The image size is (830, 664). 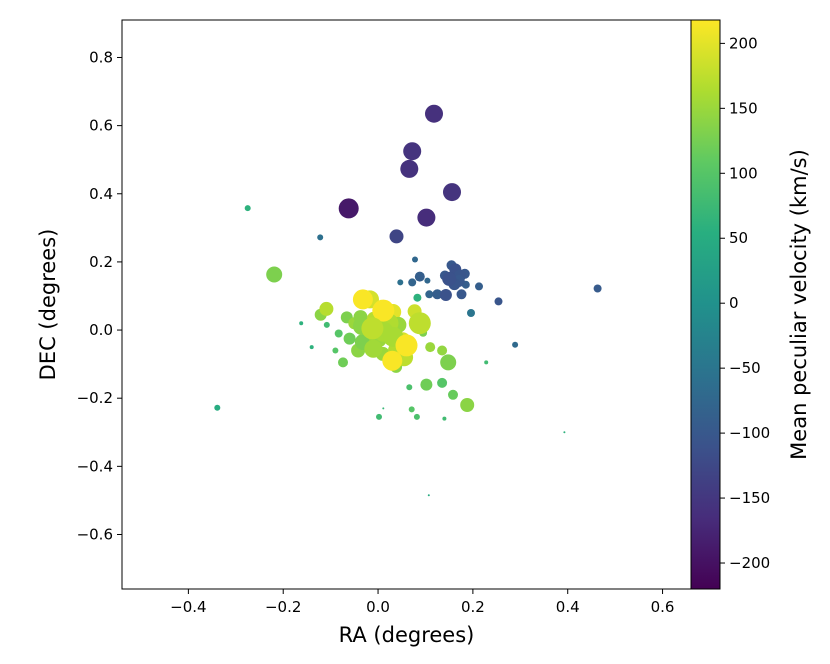 I want to click on colorbar-tick-label: −150, so click(x=749, y=498).